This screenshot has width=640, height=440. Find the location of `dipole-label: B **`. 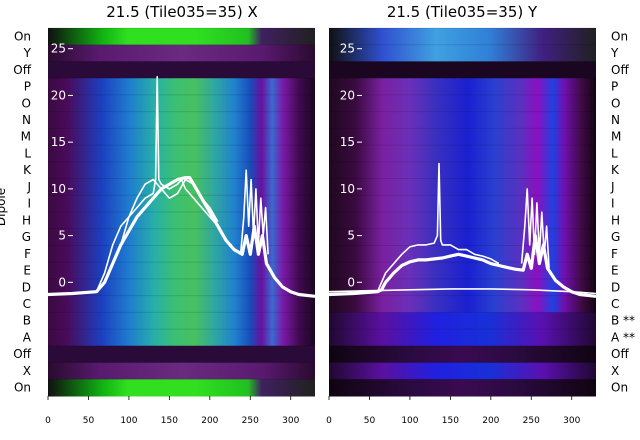

dipole-label: B ** is located at coordinates (623, 321).